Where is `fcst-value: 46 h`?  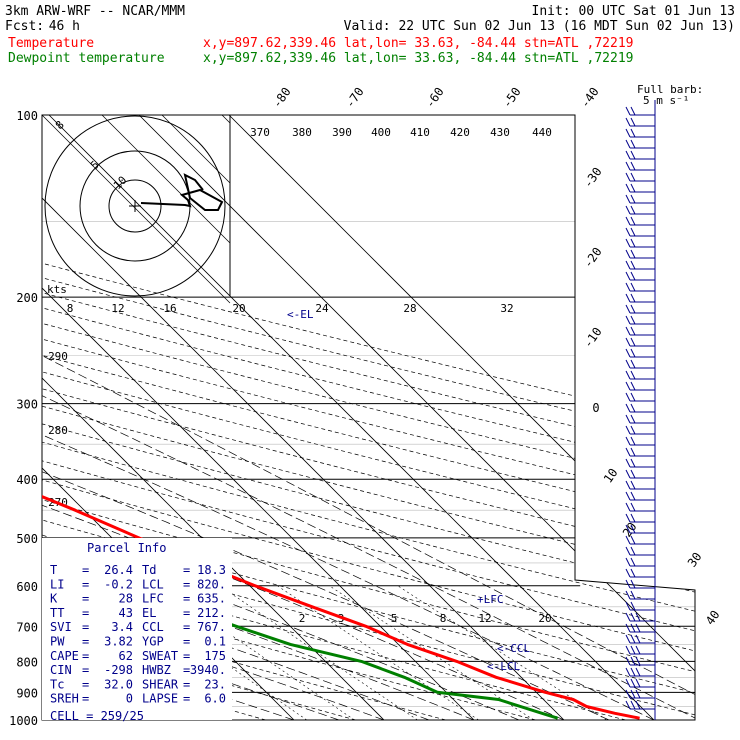 fcst-value: 46 h is located at coordinates (64, 26).